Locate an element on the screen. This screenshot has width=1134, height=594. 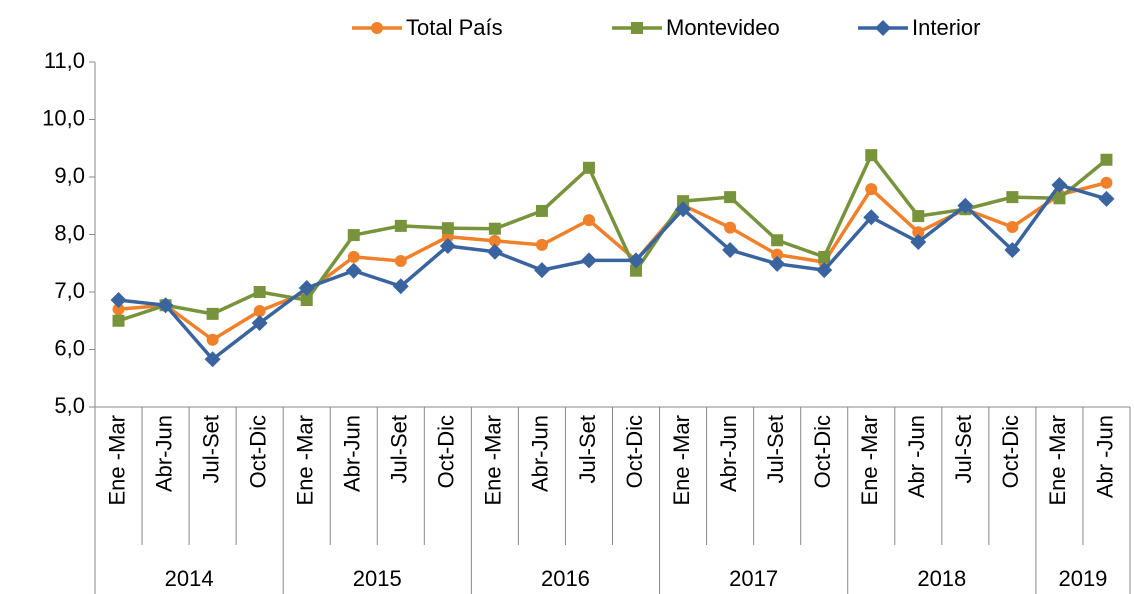
year-label: 2018 is located at coordinates (941, 578).